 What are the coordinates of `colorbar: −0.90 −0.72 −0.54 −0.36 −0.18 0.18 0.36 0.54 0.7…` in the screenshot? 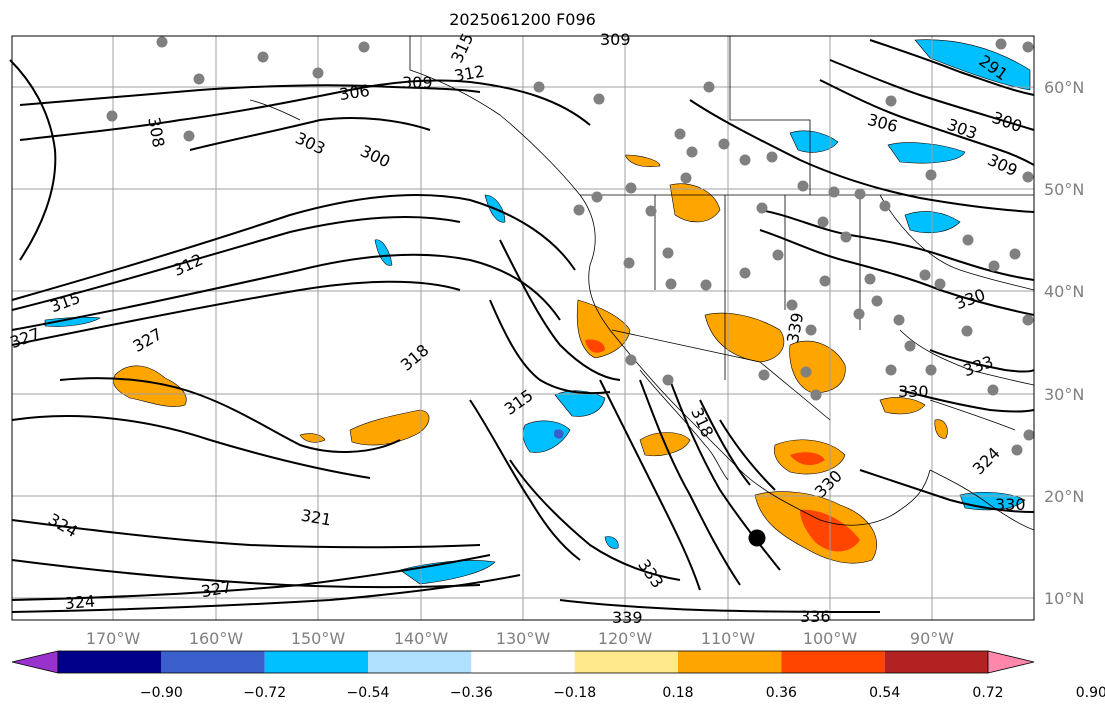 It's located at (558, 675).